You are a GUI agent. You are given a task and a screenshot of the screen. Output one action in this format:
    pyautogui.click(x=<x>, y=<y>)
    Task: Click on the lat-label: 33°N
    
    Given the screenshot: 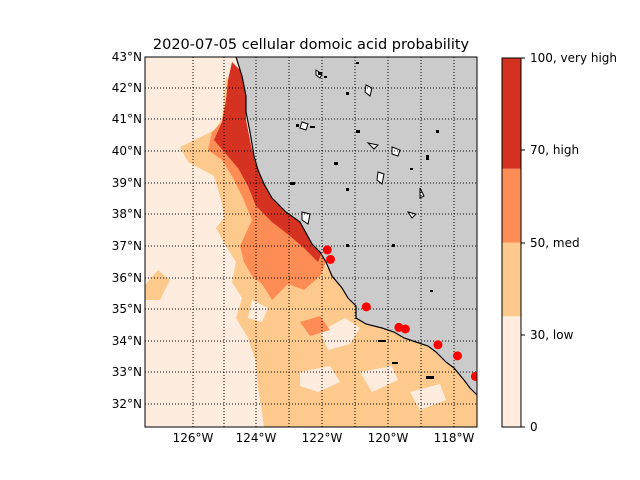 What is the action you would take?
    pyautogui.click(x=127, y=372)
    